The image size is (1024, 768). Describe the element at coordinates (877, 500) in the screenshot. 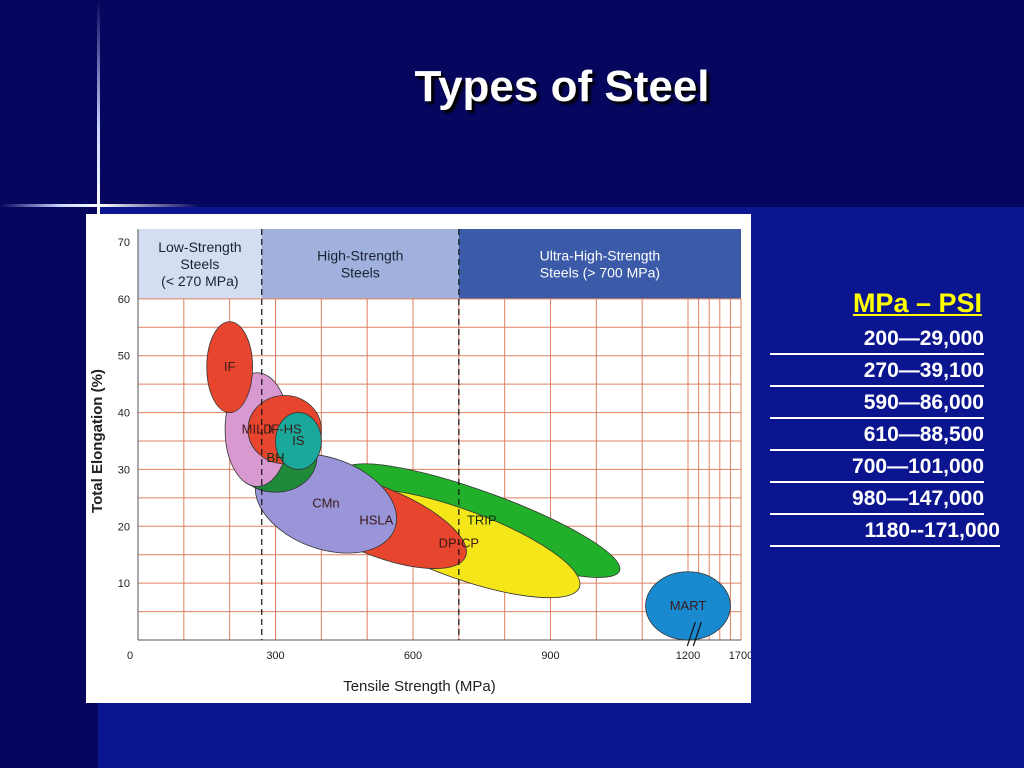

I see `conversion-row: 980—147,000` at that location.